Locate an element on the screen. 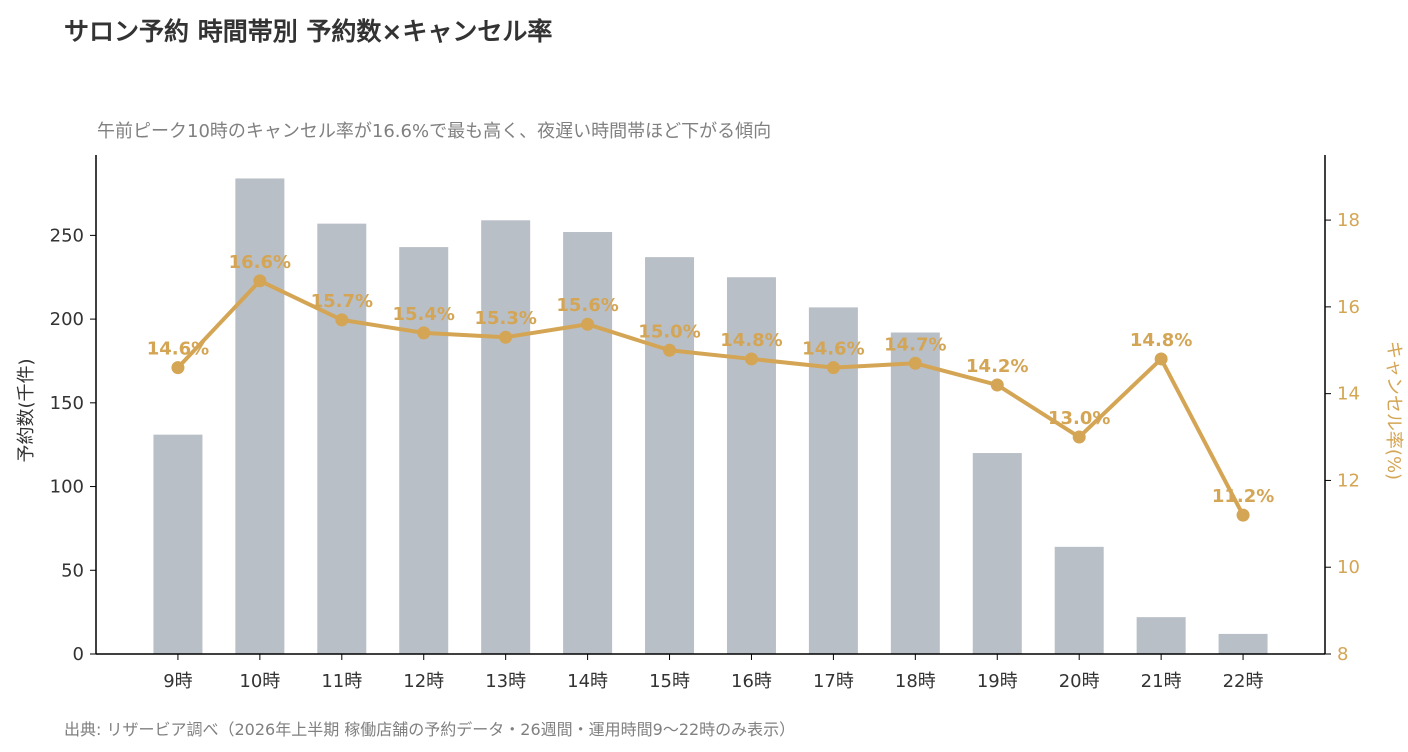 The height and width of the screenshot is (752, 1408). cancel-rate-label-1: 16.6% is located at coordinates (260, 262).